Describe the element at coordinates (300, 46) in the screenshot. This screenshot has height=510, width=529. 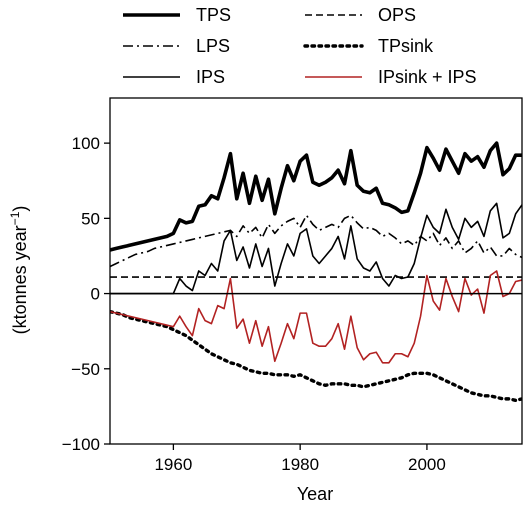
I see `legend: TPS OPS LPS TPsink IPS IPsink + IPS` at that location.